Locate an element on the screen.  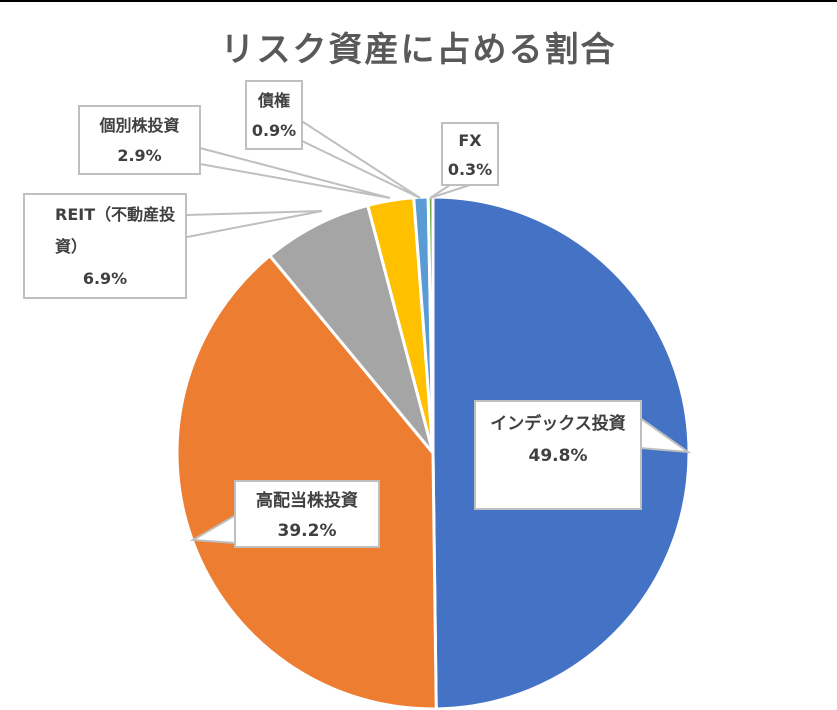
label-reit-pct: 6.9% is located at coordinates (105, 278).